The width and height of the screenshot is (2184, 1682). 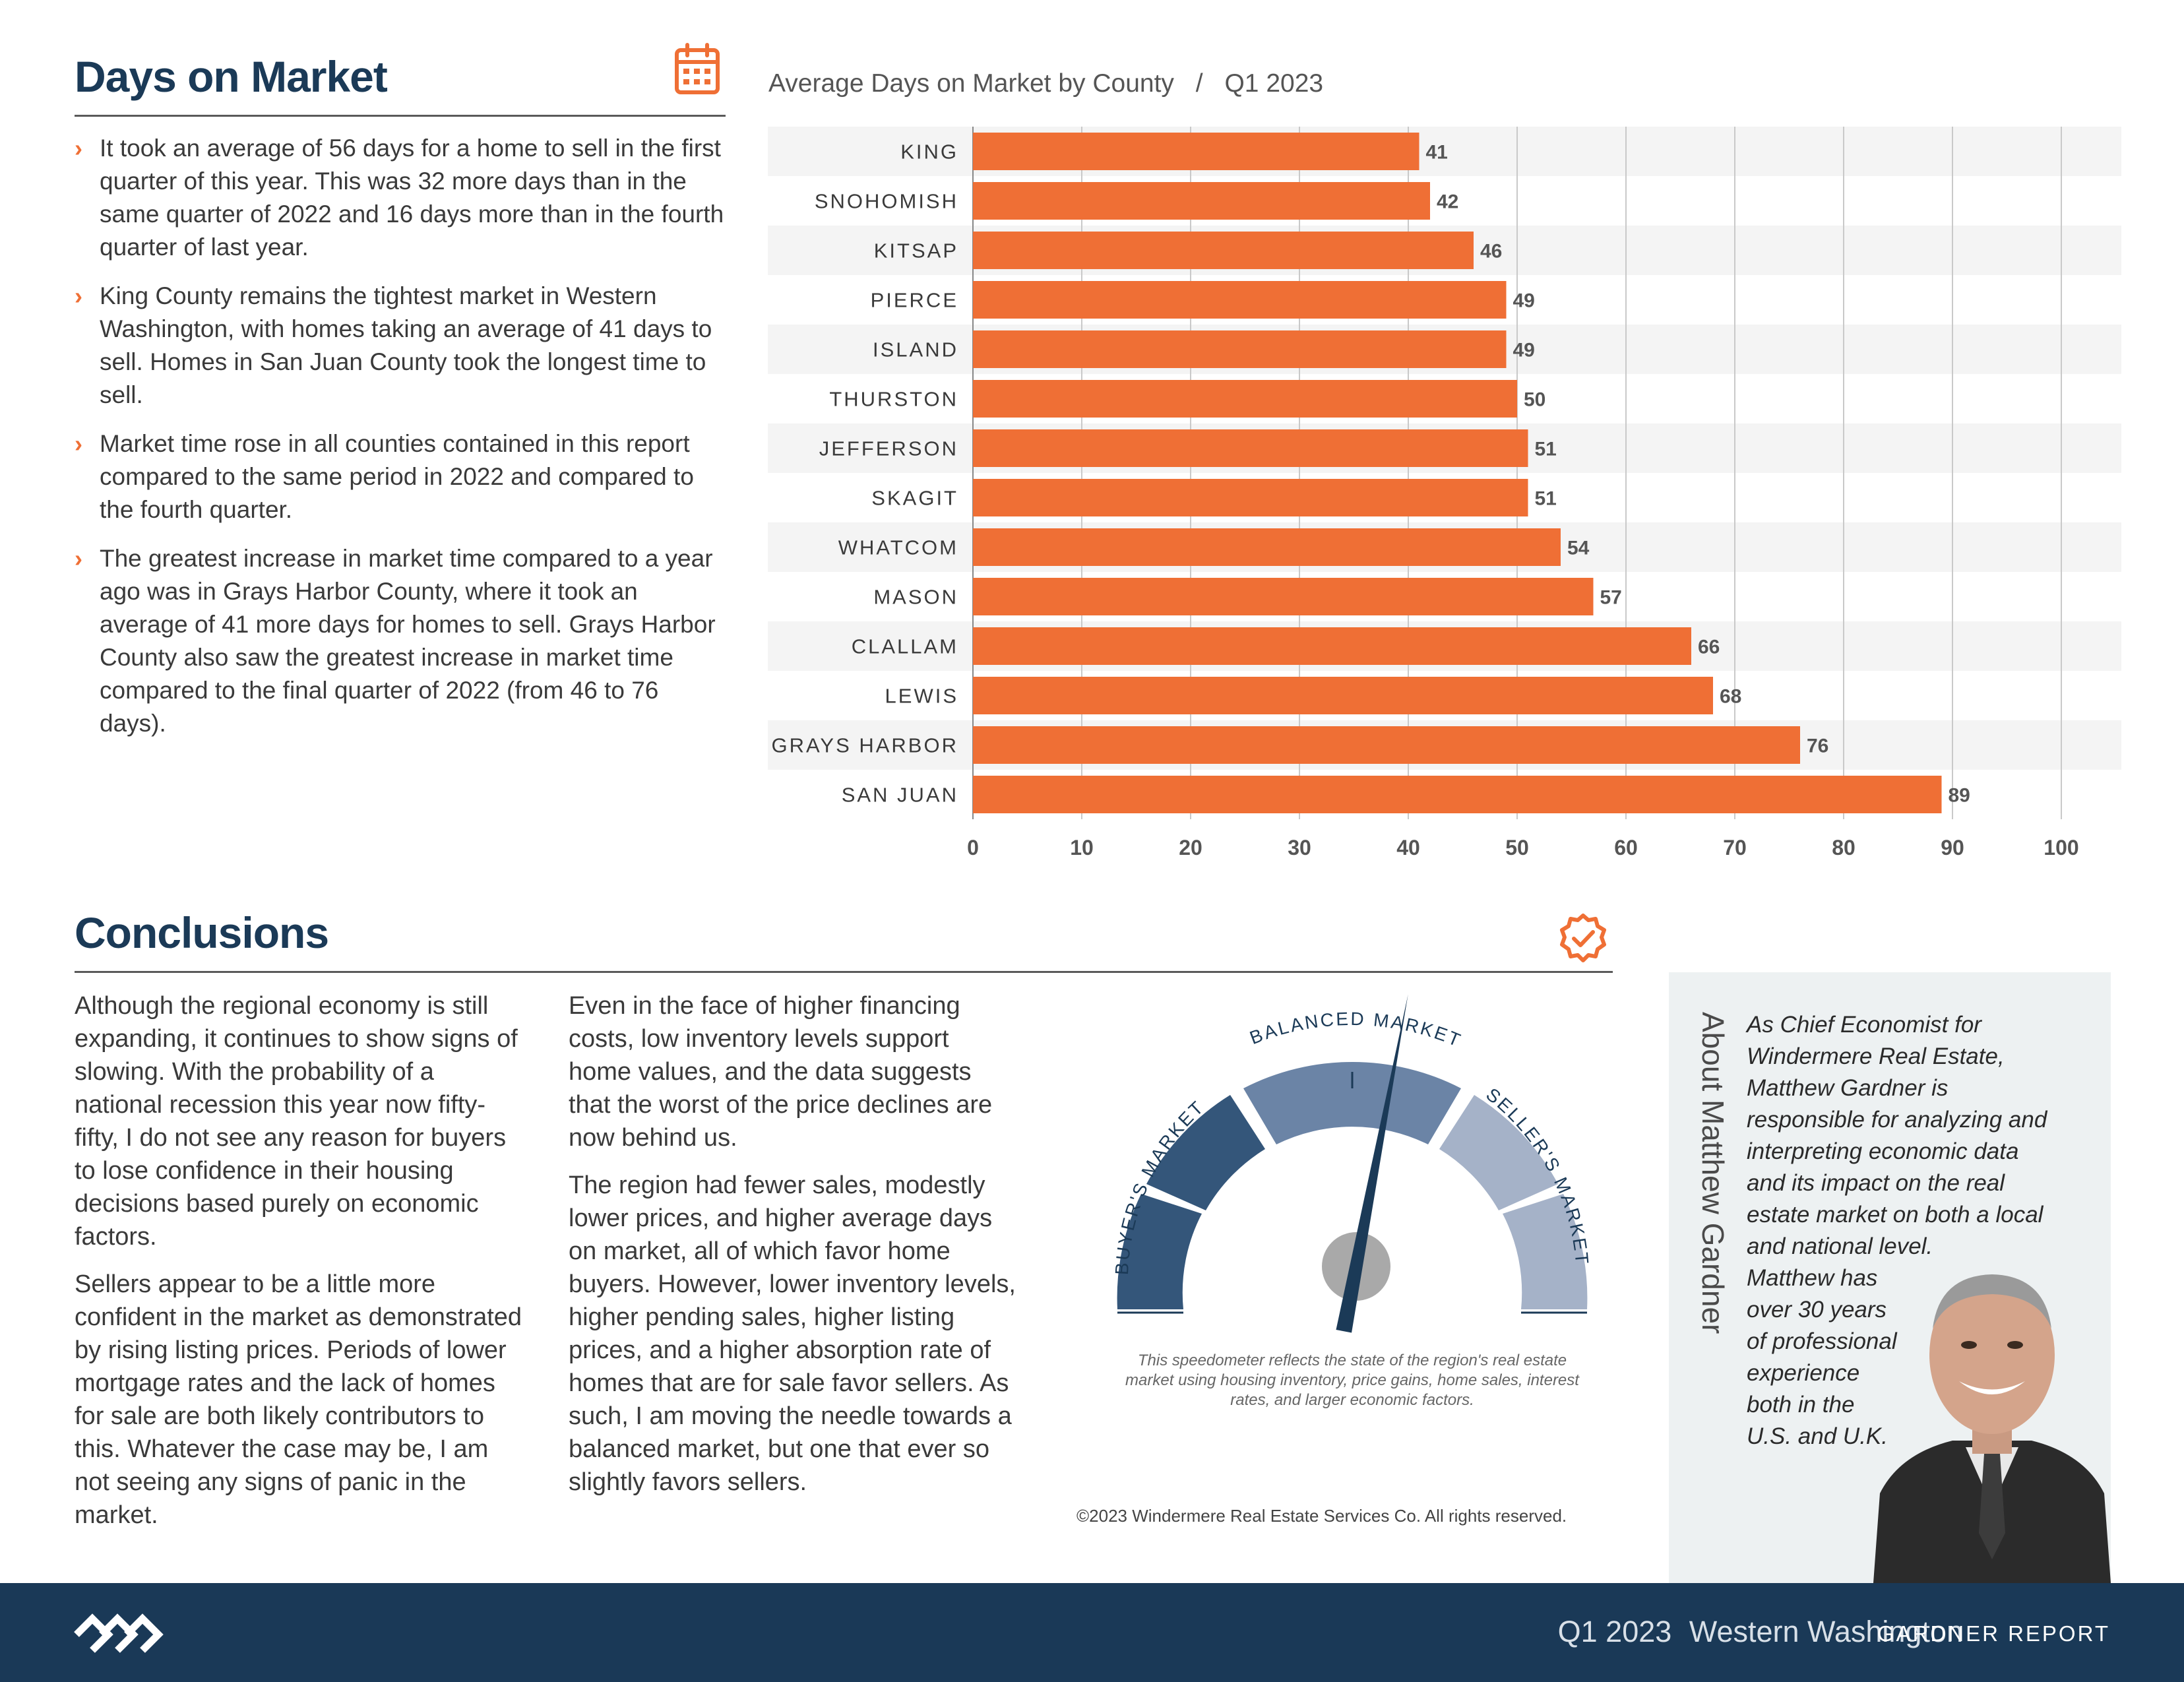 What do you see at coordinates (1517, 848) in the screenshot?
I see `chart-tick-label: 50` at bounding box center [1517, 848].